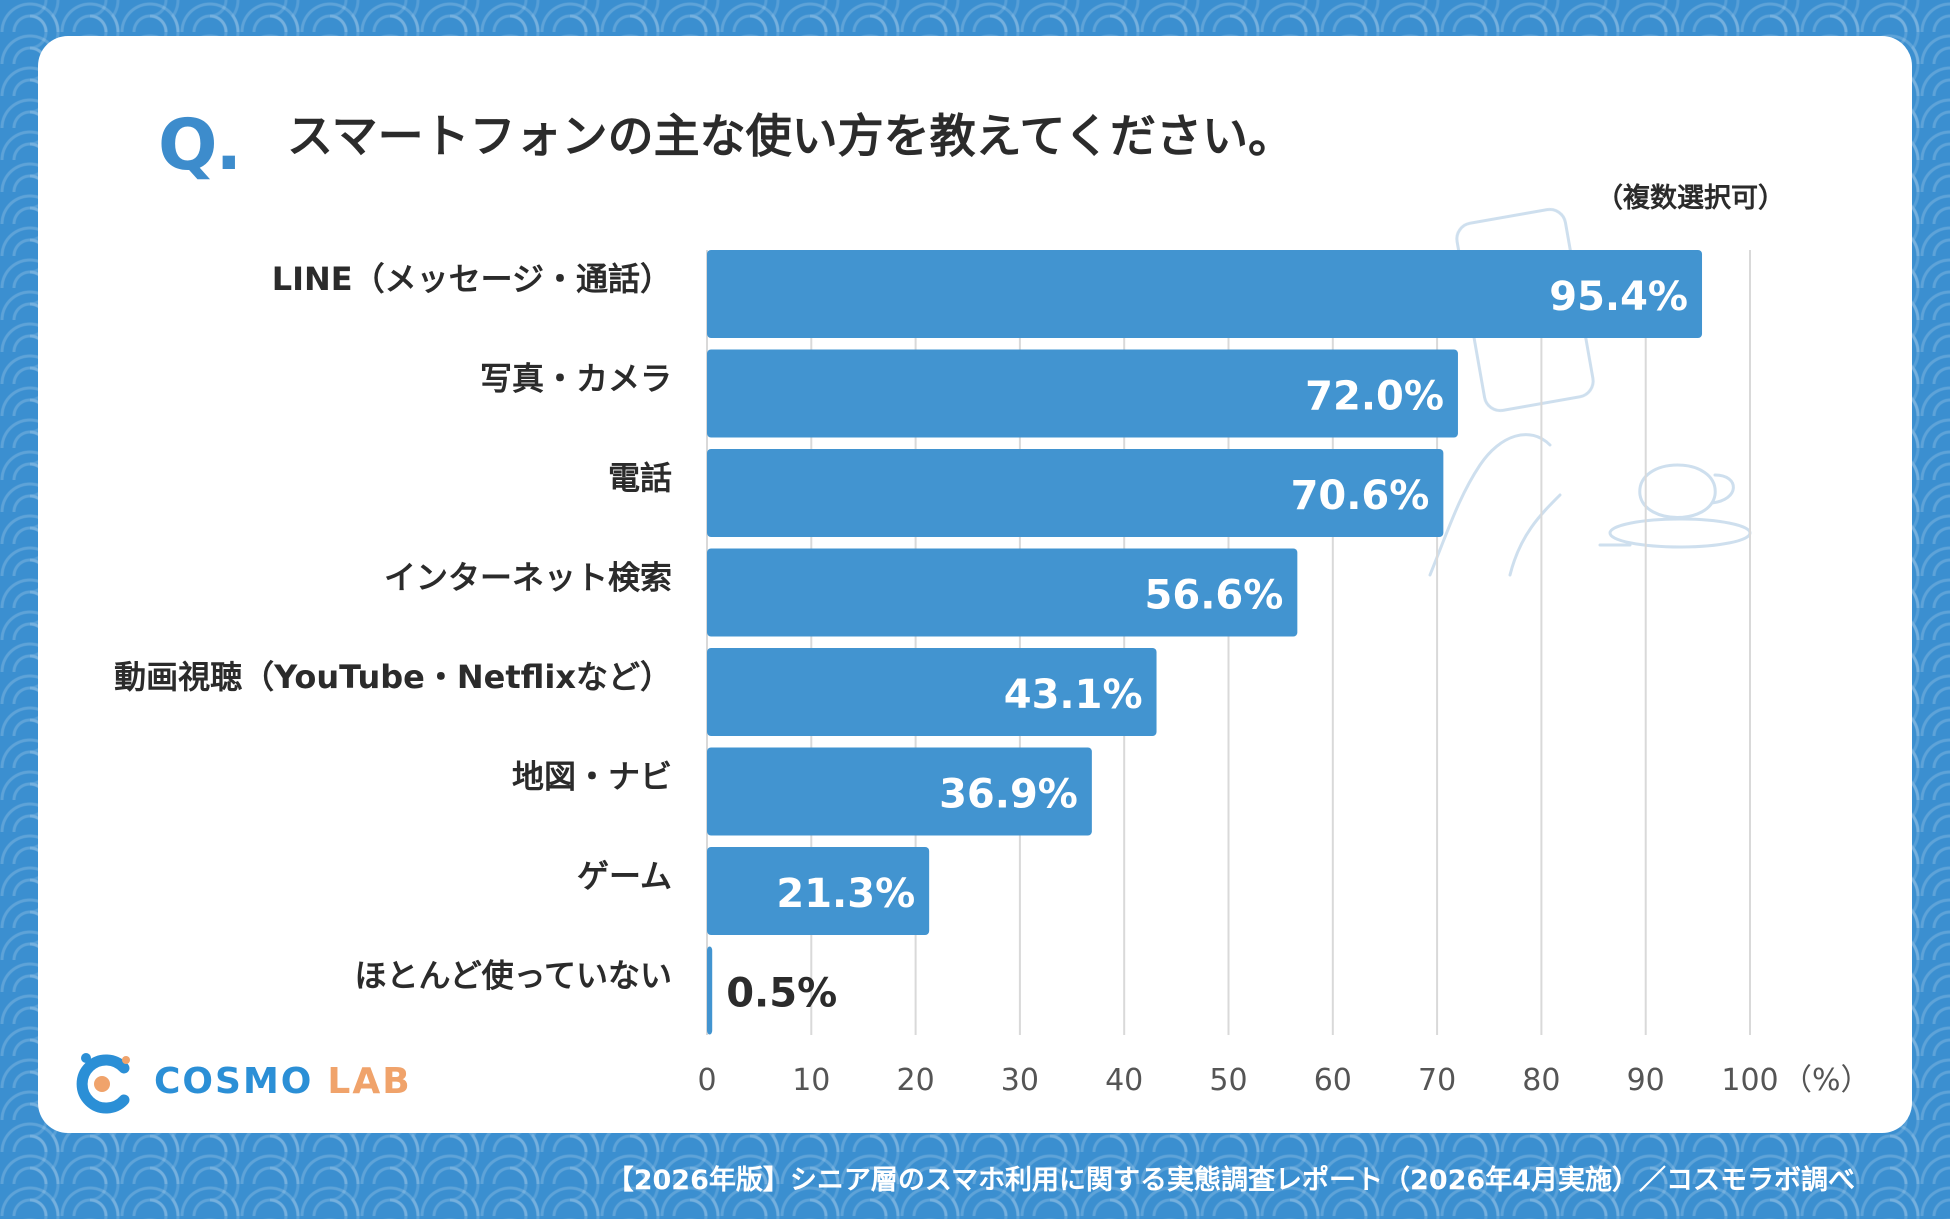  Describe the element at coordinates (1646, 1080) in the screenshot. I see `x-tick-label-90: 90` at that location.